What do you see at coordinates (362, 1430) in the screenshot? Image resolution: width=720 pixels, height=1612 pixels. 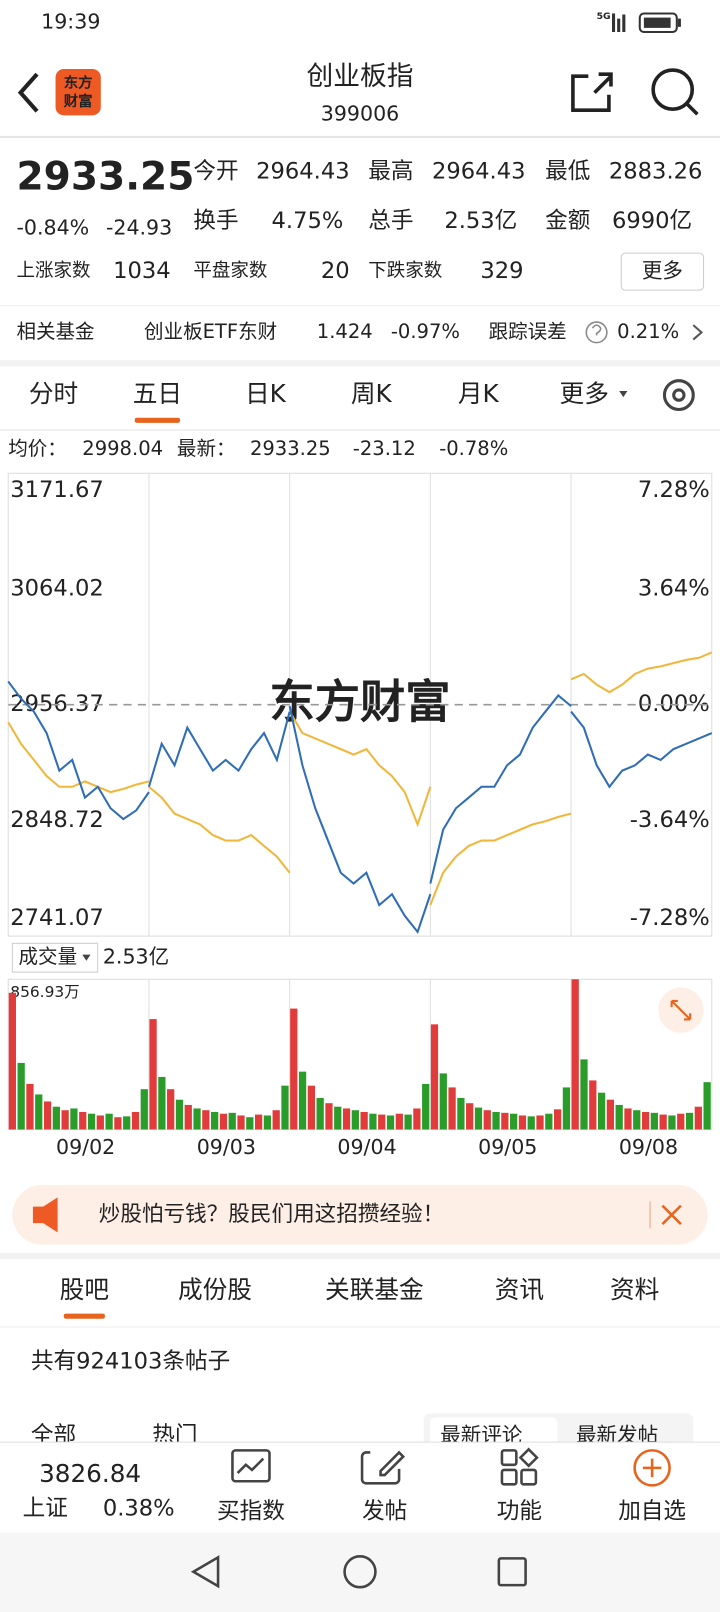 I see `post-filters: 全部 热门 最新评论 最新发帖` at bounding box center [362, 1430].